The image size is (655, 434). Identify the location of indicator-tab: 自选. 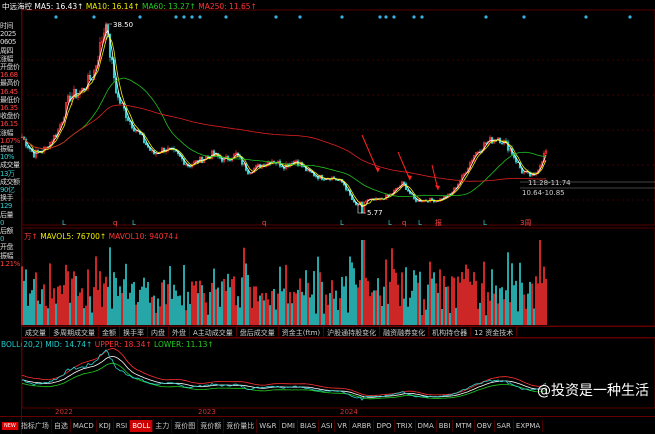
(61, 425).